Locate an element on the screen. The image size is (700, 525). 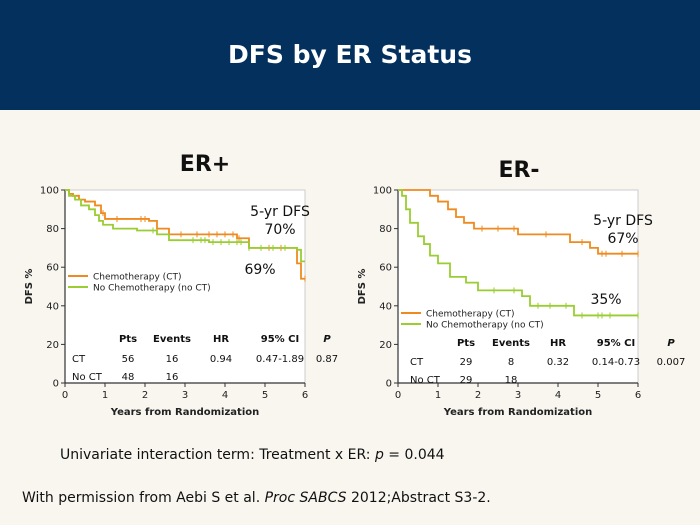
chart2-table-cell: 0.14-0.73 is located at coordinates (616, 362).